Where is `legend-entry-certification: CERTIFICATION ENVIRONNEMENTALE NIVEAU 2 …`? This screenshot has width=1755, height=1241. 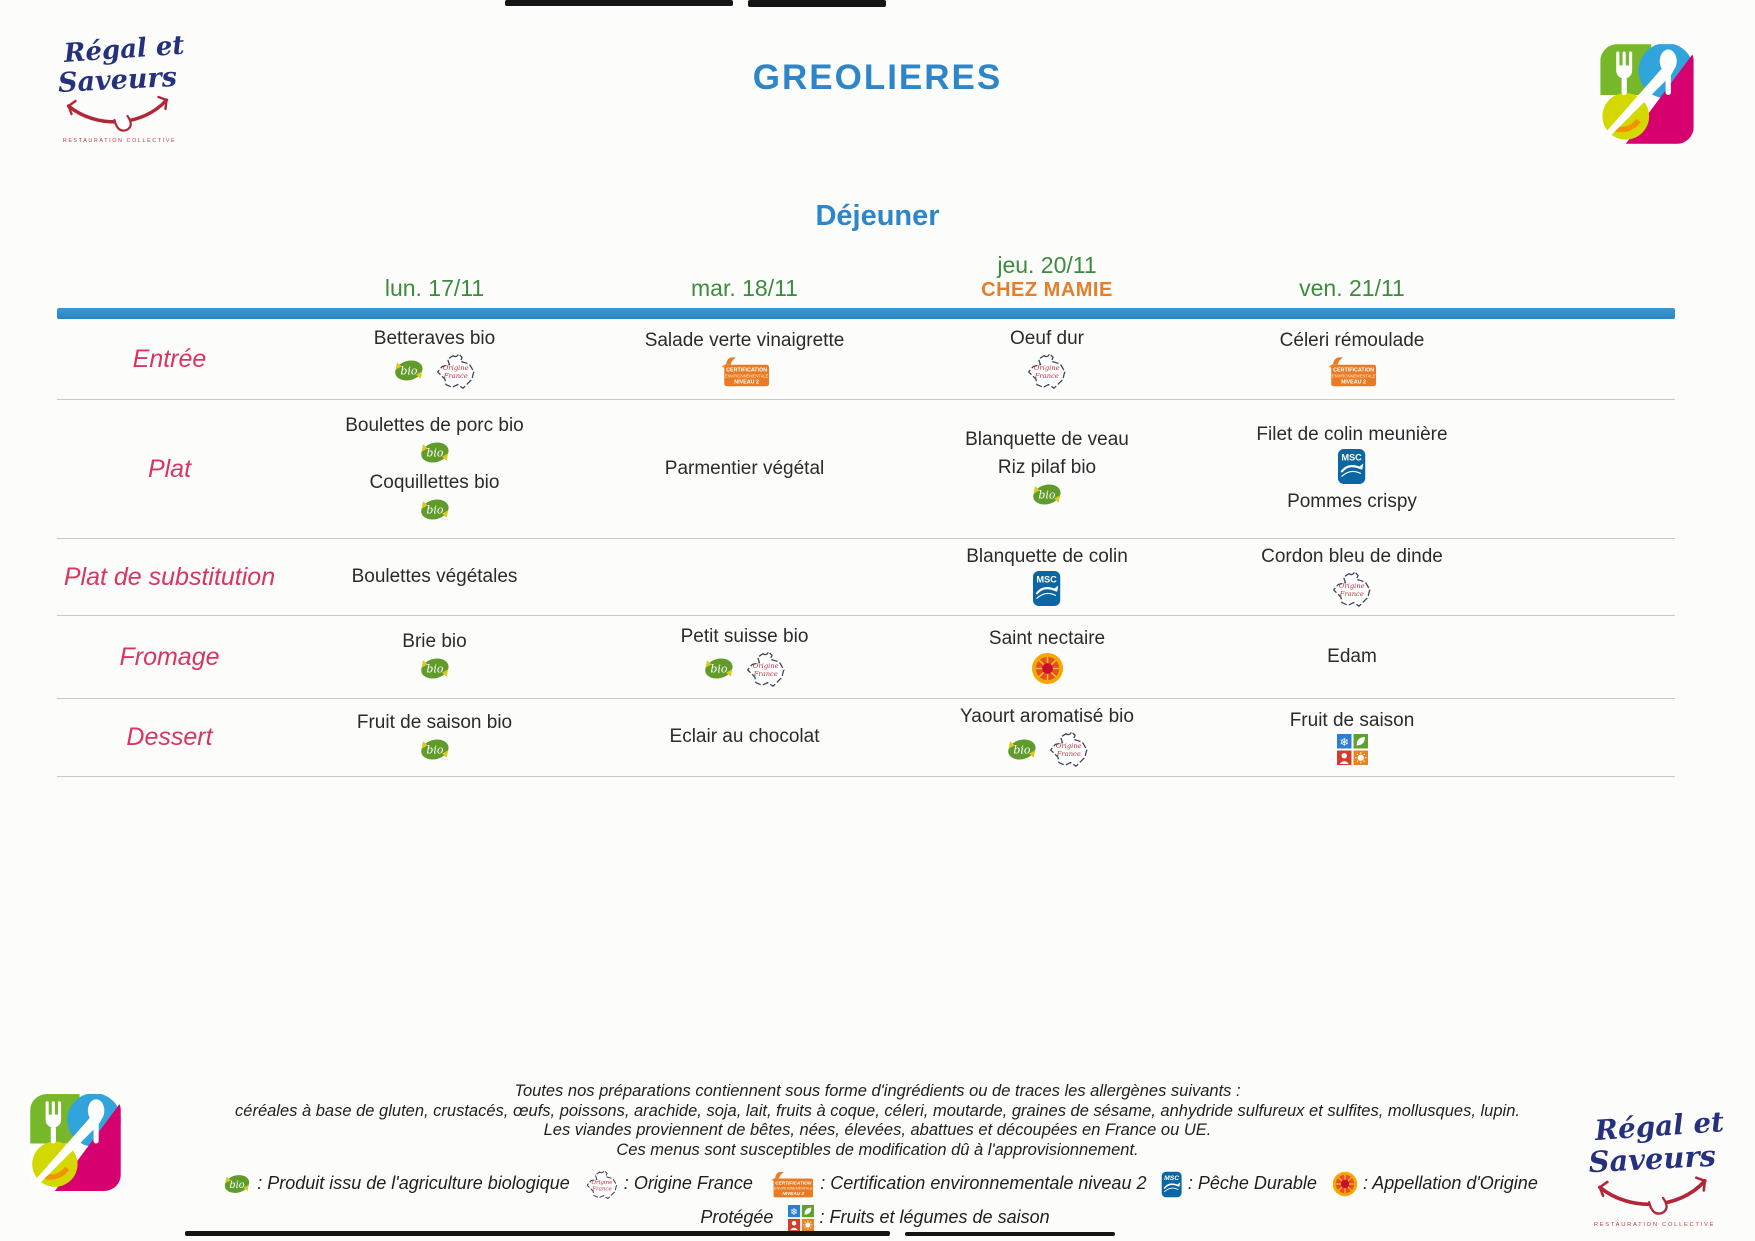 legend-entry-certification: CERTIFICATION ENVIRONNEMENTALE NIVEAU 2 … is located at coordinates (957, 1185).